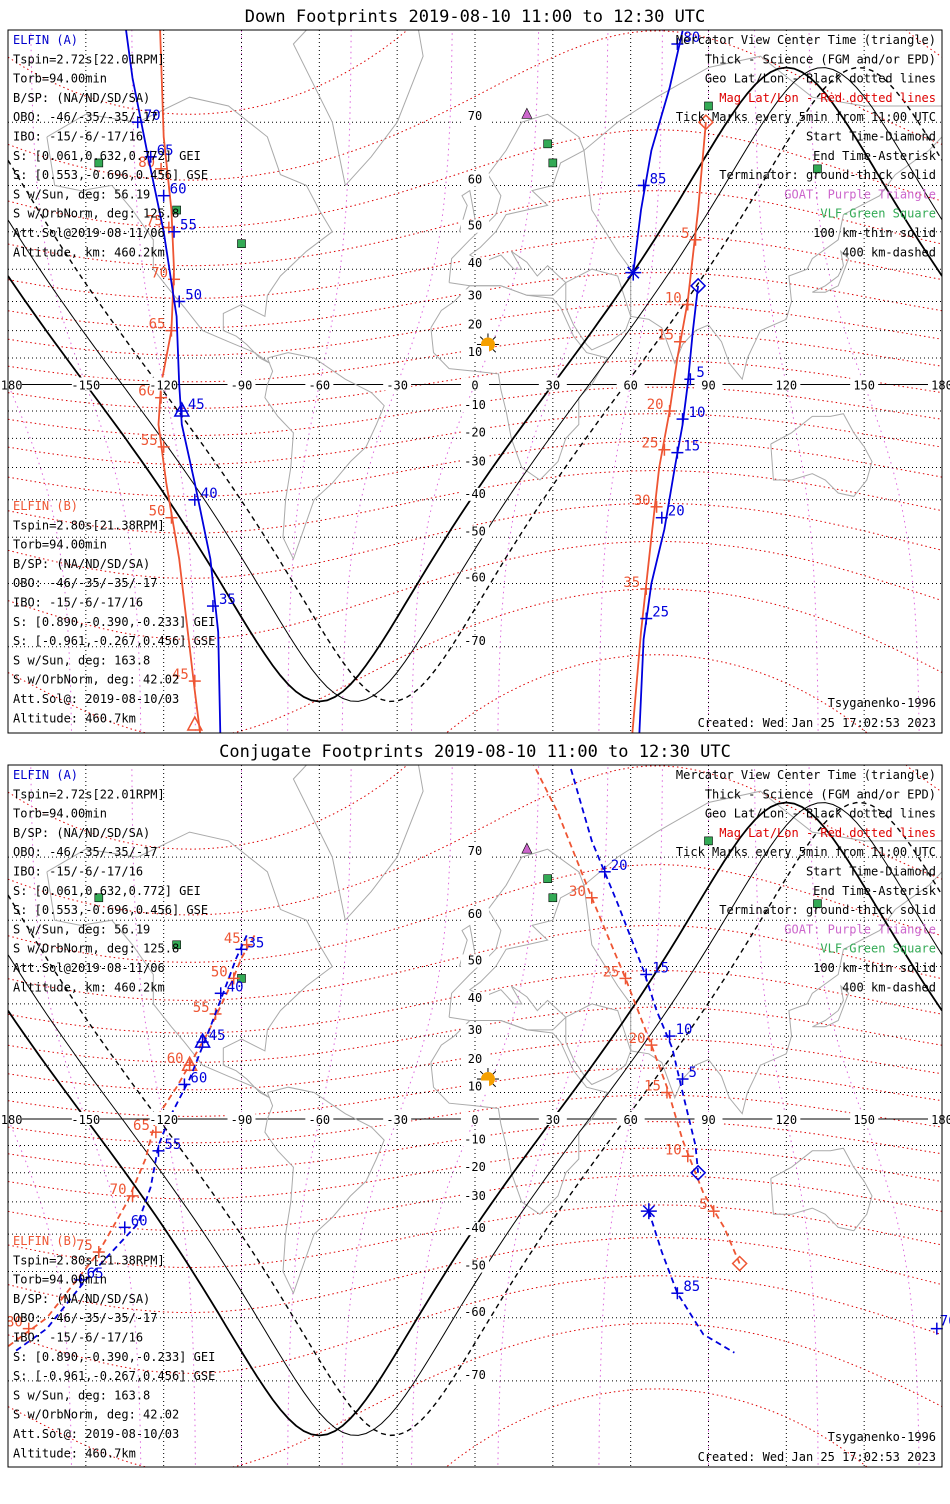 This screenshot has height=1504, width=950. Describe the element at coordinates (475, 1087) in the screenshot. I see `lat-tick-label: 10` at that location.